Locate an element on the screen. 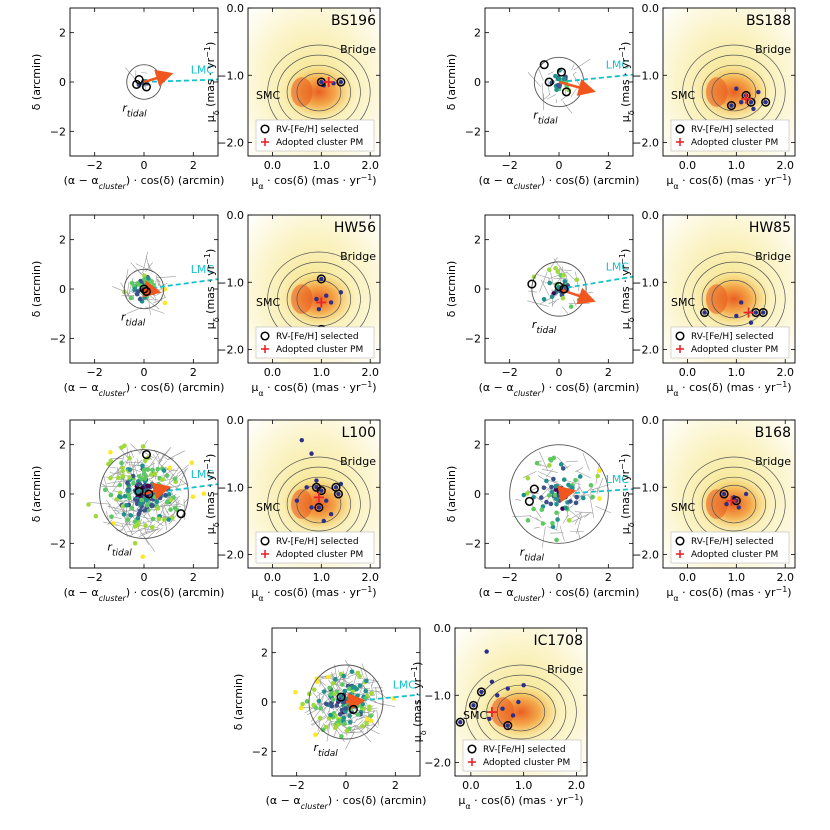 The image size is (830, 830). pm-x-axis-label-part: −1 is located at coordinates (367, 384).